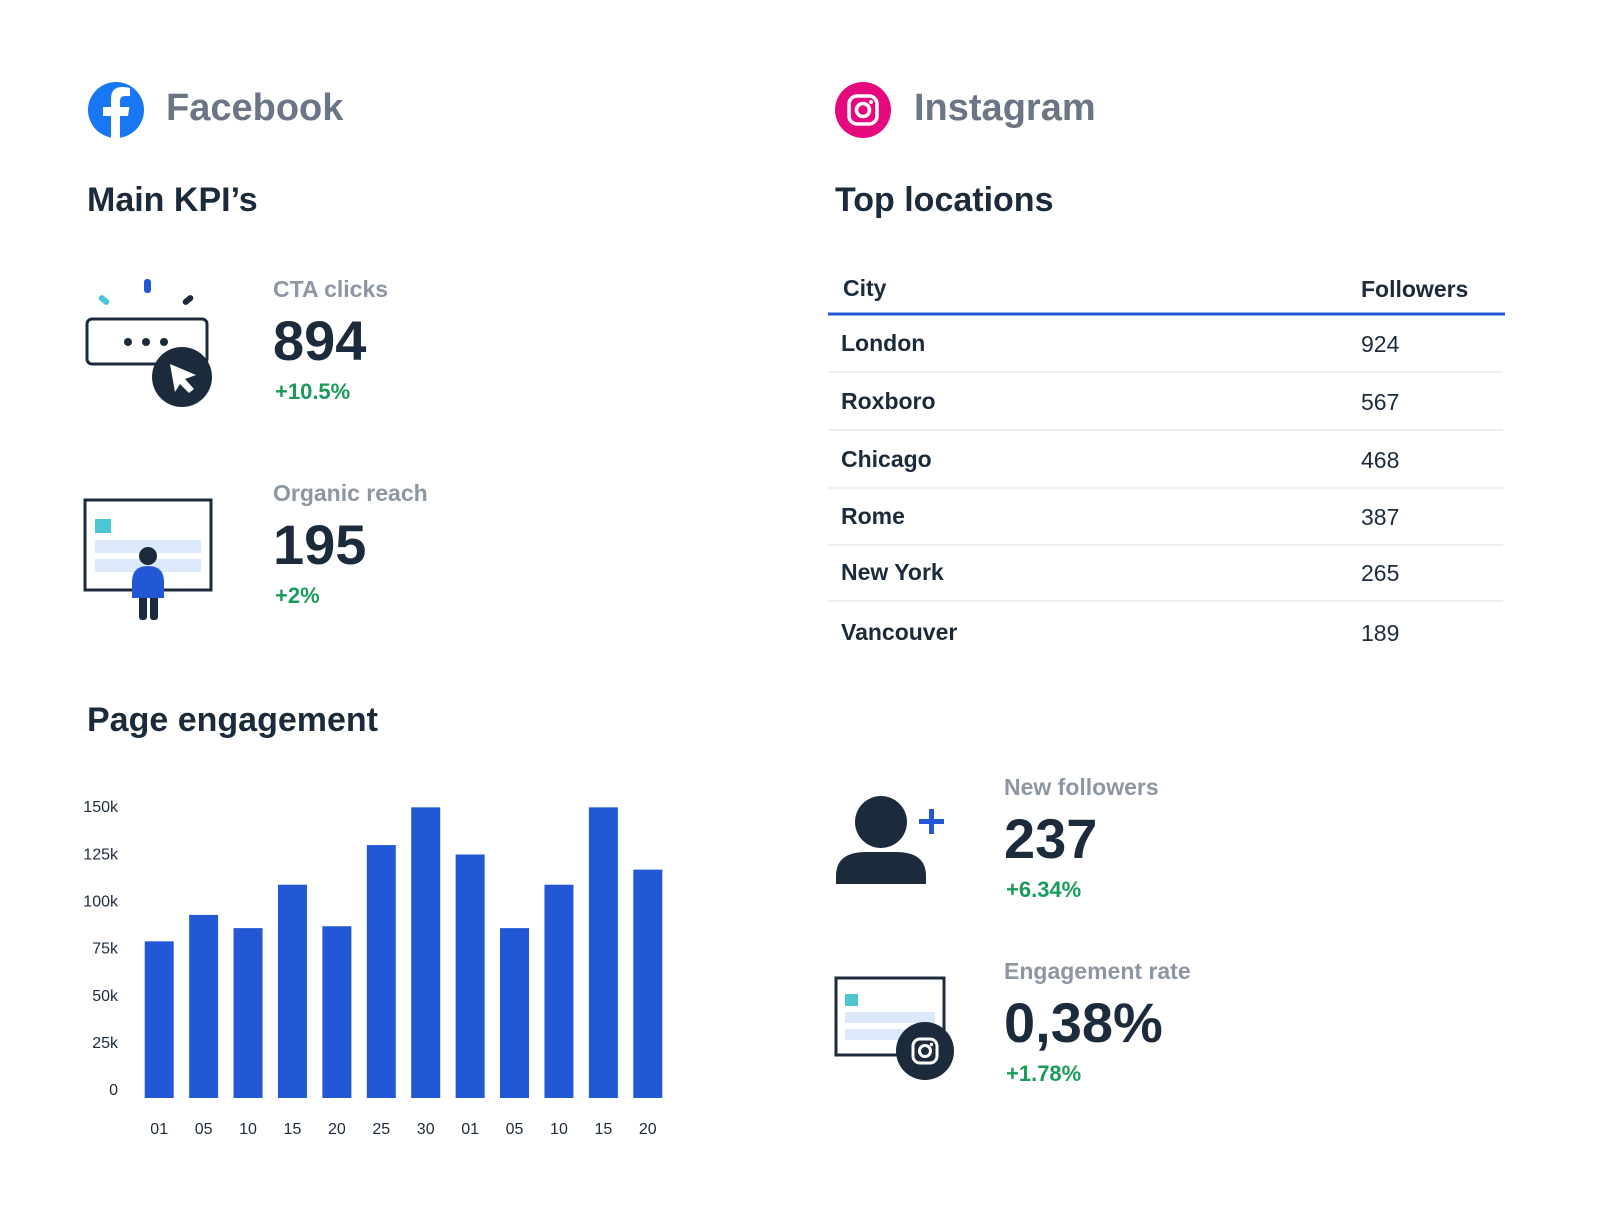 This screenshot has width=1600, height=1230. Describe the element at coordinates (892, 572) in the screenshot. I see `city-cell: New York` at that location.